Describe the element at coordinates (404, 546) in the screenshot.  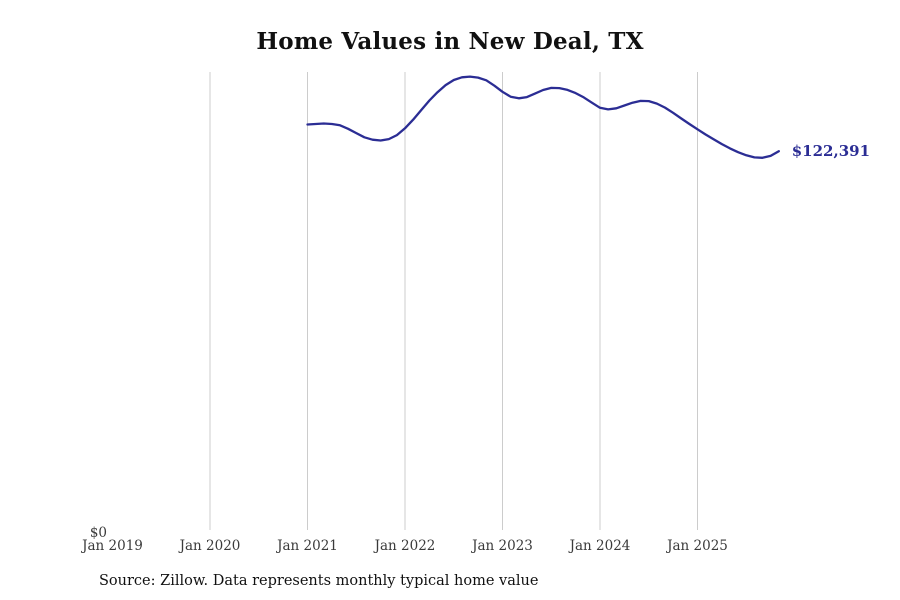
I see `x-tick-label: Jan 2022` at that location.